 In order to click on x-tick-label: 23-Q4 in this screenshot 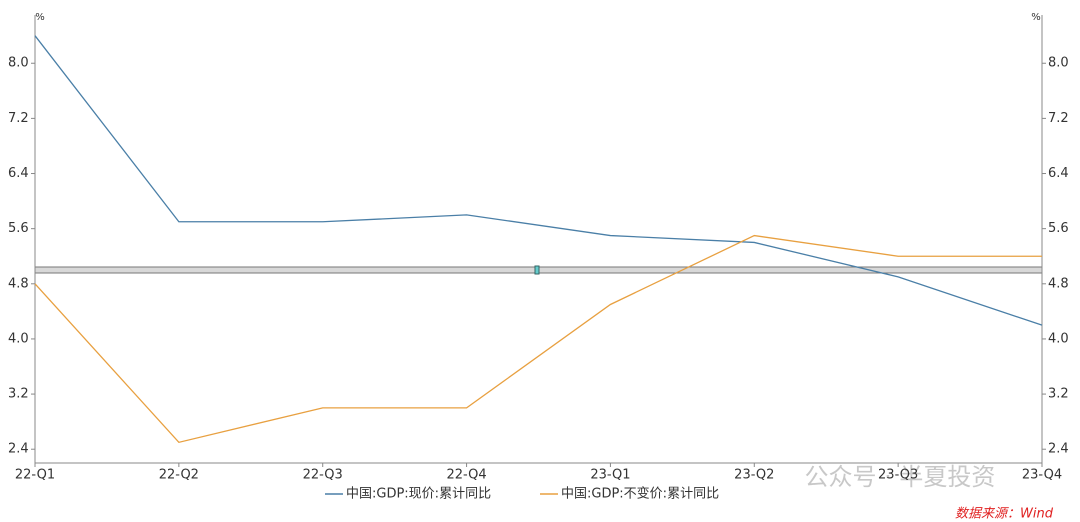, I will do `click(1042, 475)`.